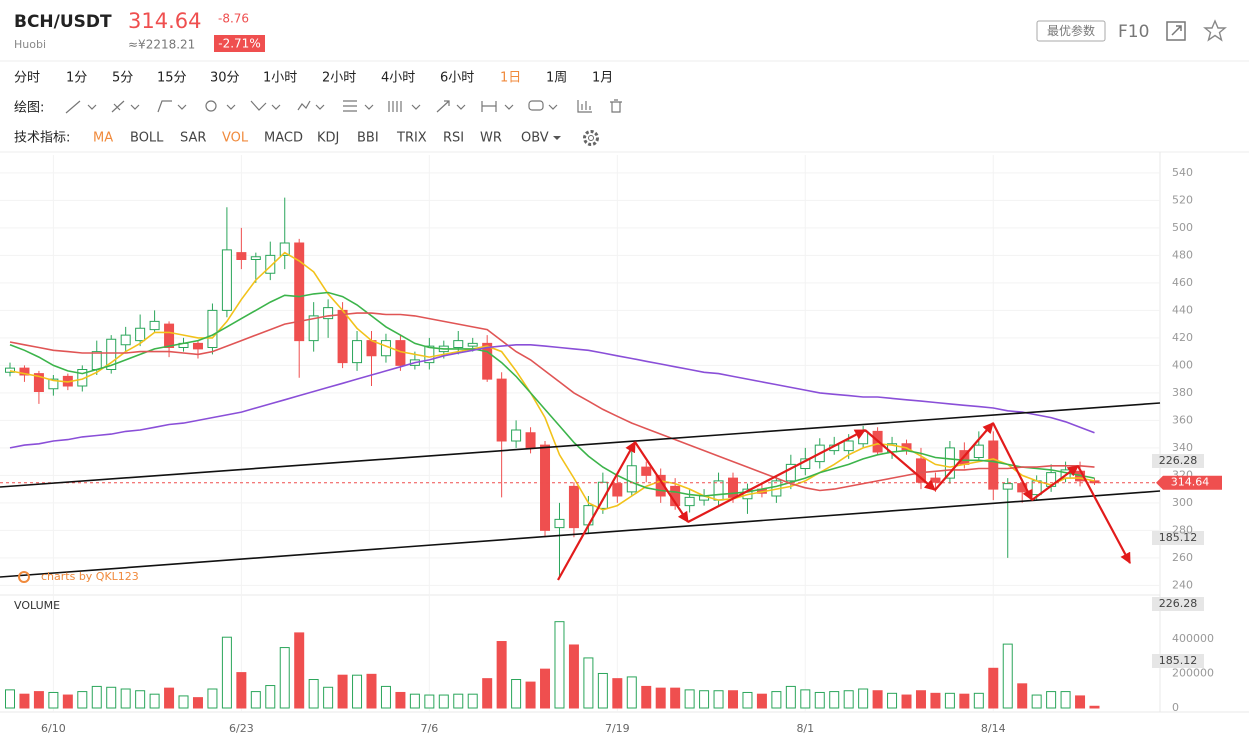 The image size is (1249, 756). I want to click on indicator-tab: MACD, so click(283, 138).